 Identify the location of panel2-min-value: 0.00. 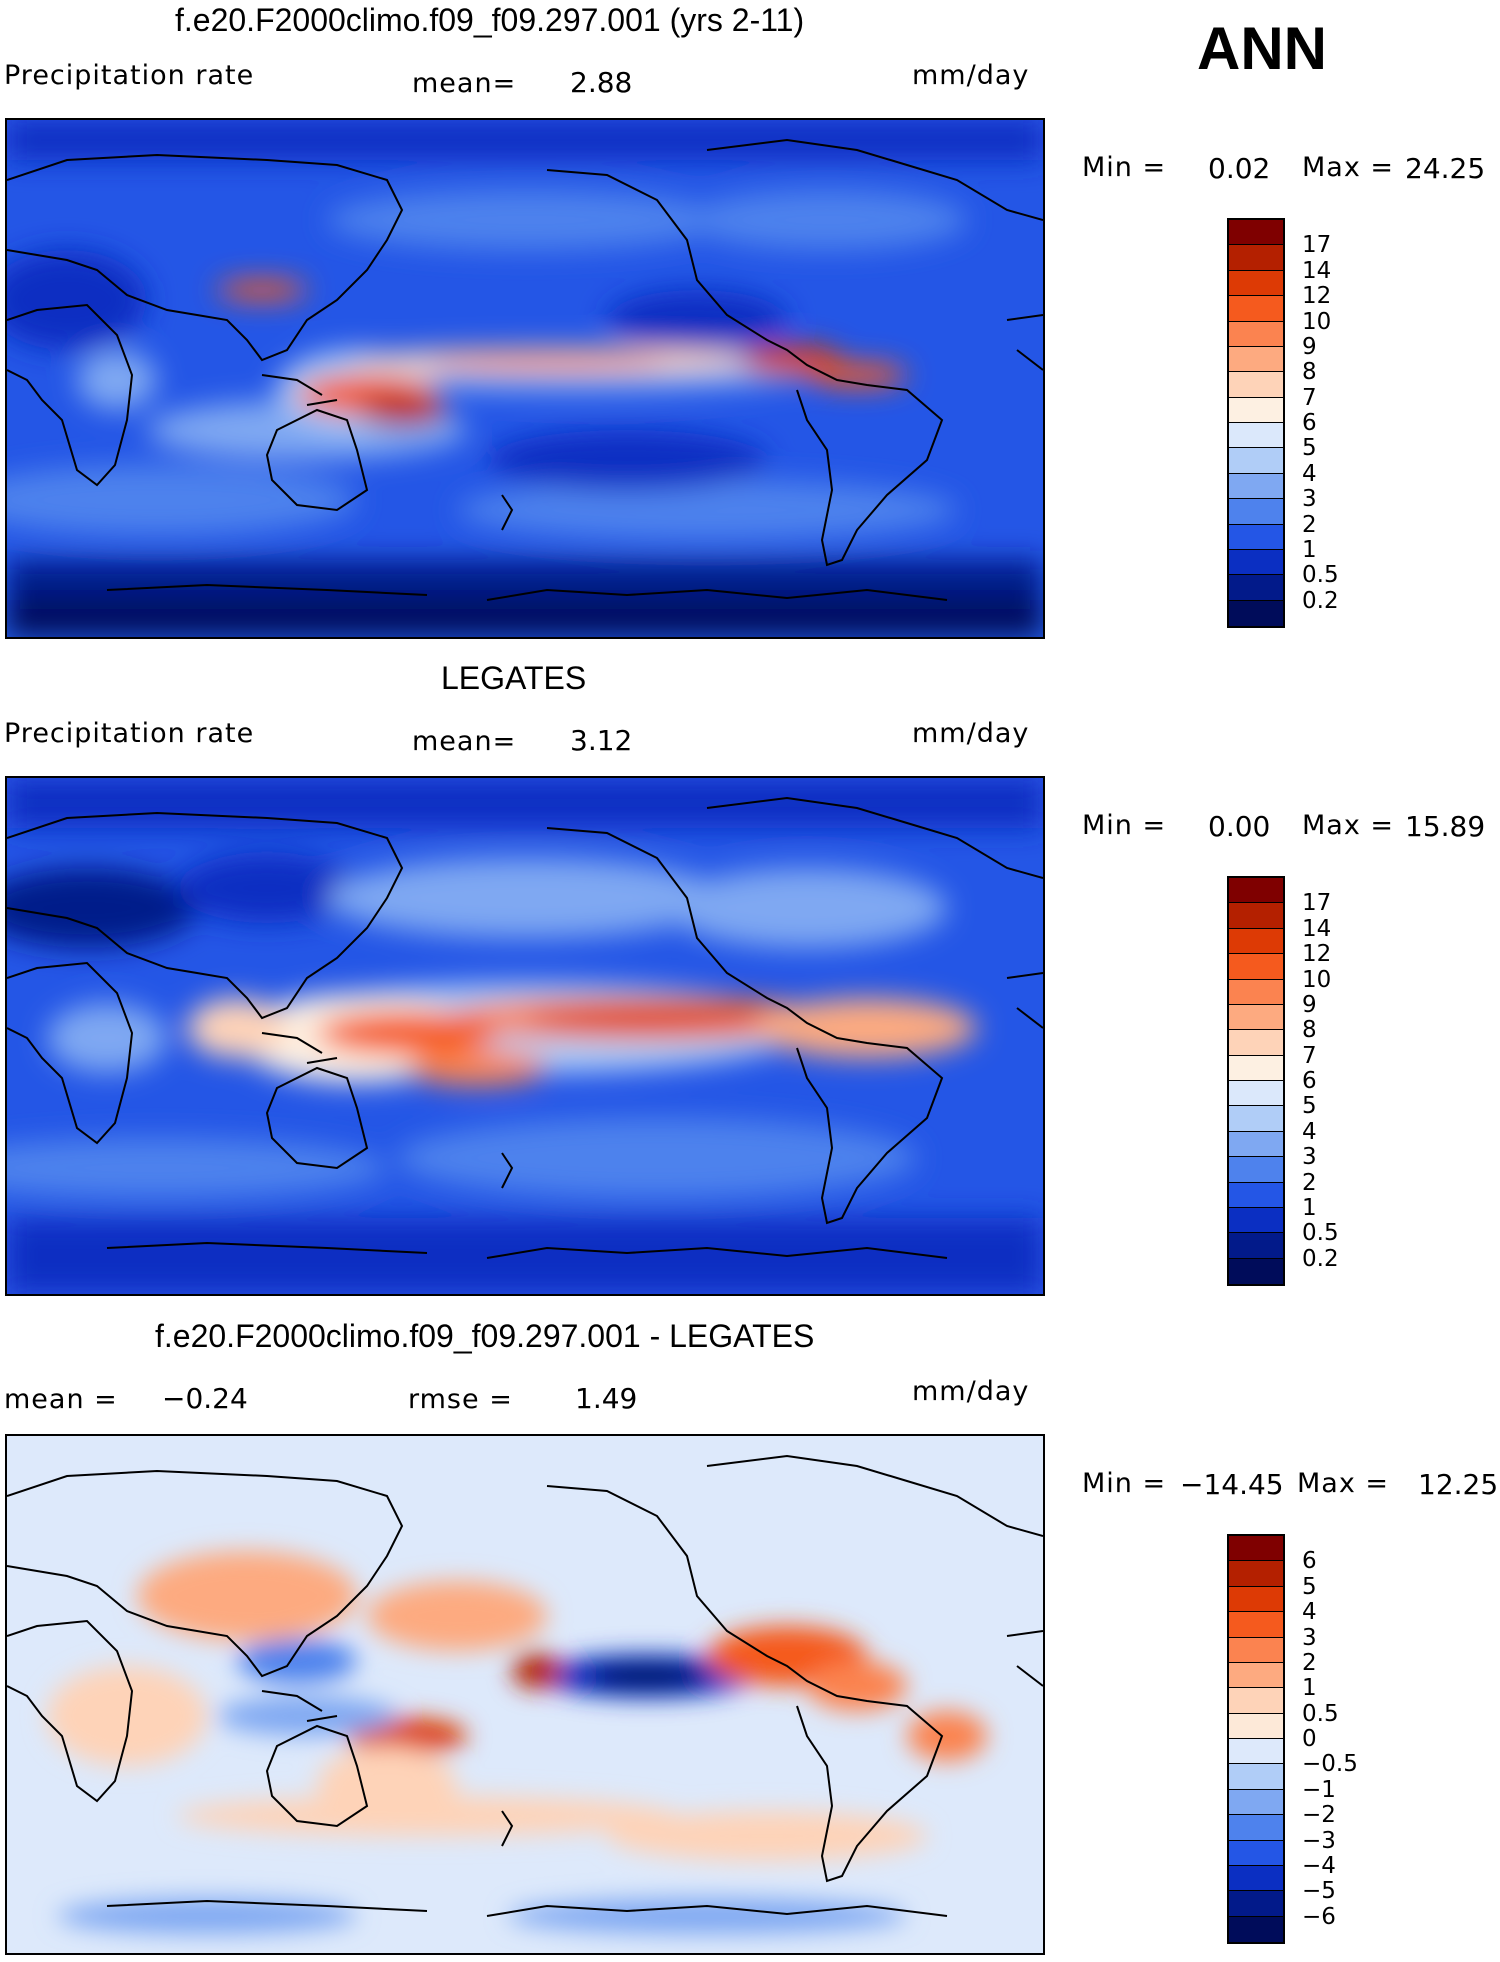
(1239, 826).